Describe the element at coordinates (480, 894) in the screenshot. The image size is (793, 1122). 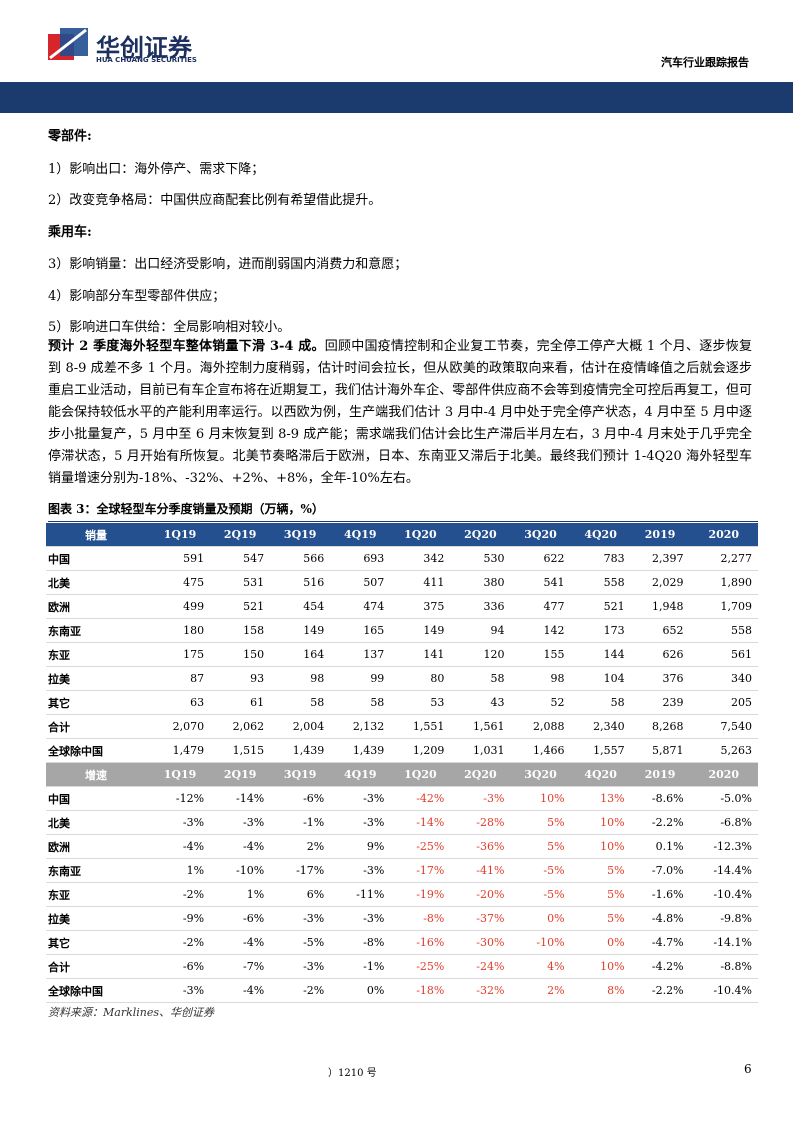
I see `table-cell: -20%` at that location.